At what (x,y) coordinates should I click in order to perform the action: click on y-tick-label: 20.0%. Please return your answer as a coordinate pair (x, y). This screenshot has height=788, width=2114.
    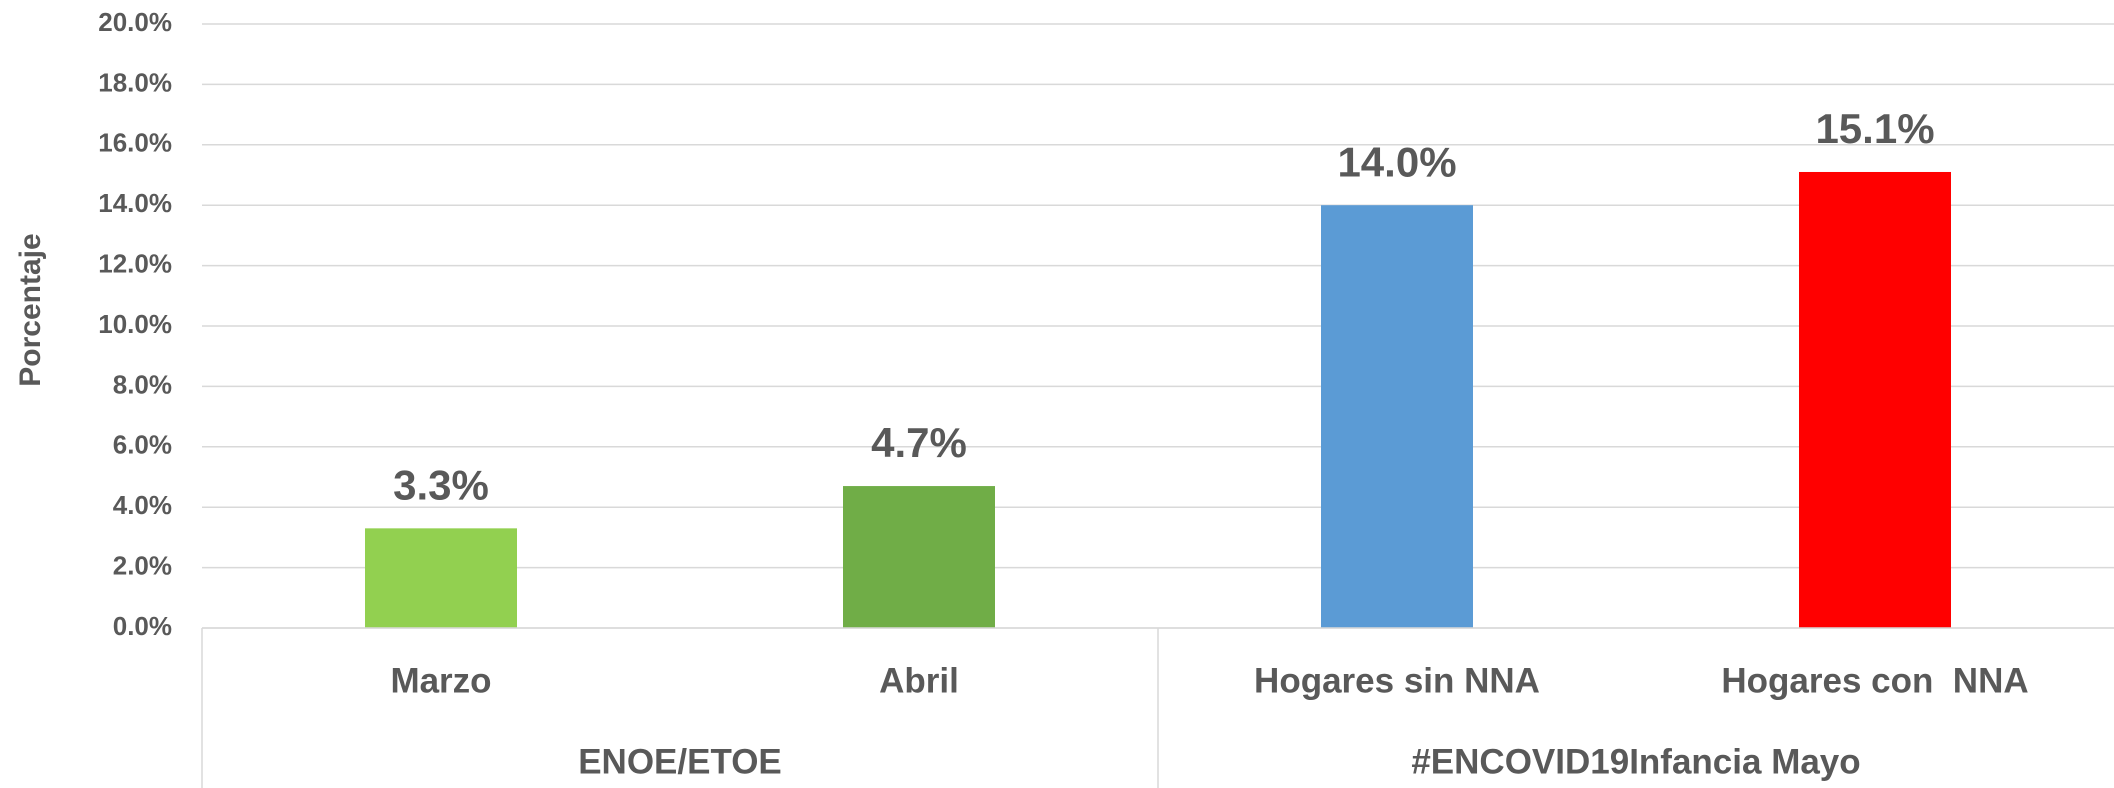
    Looking at the image, I should click on (135, 22).